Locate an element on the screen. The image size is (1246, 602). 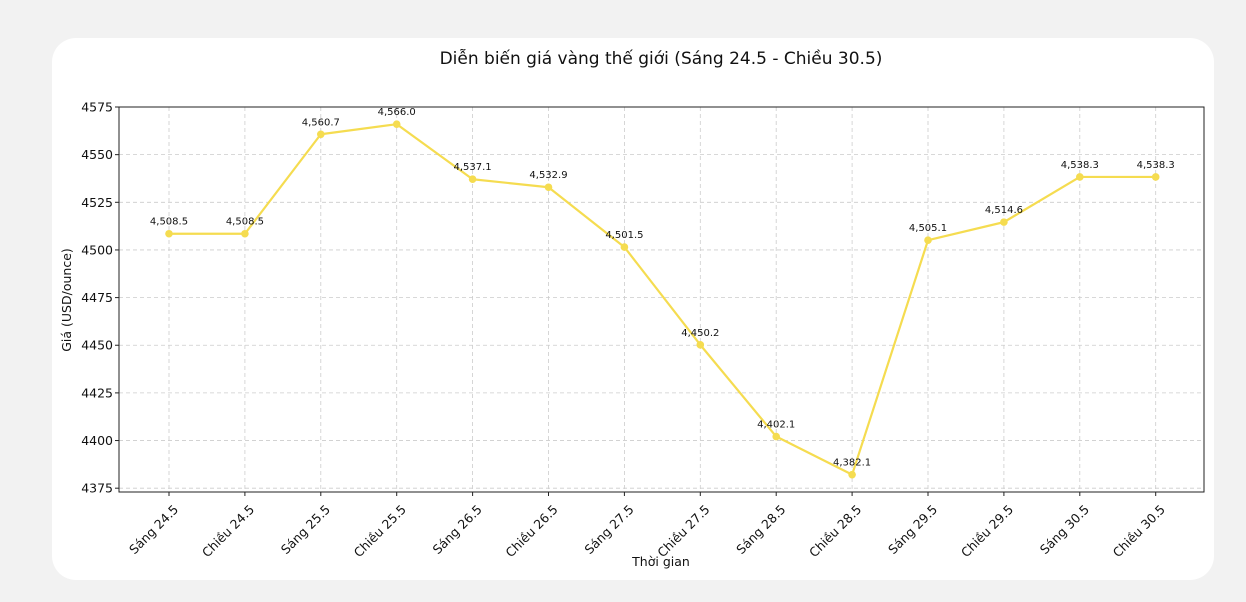
y-tick-label: 4550 is located at coordinates (97, 154).